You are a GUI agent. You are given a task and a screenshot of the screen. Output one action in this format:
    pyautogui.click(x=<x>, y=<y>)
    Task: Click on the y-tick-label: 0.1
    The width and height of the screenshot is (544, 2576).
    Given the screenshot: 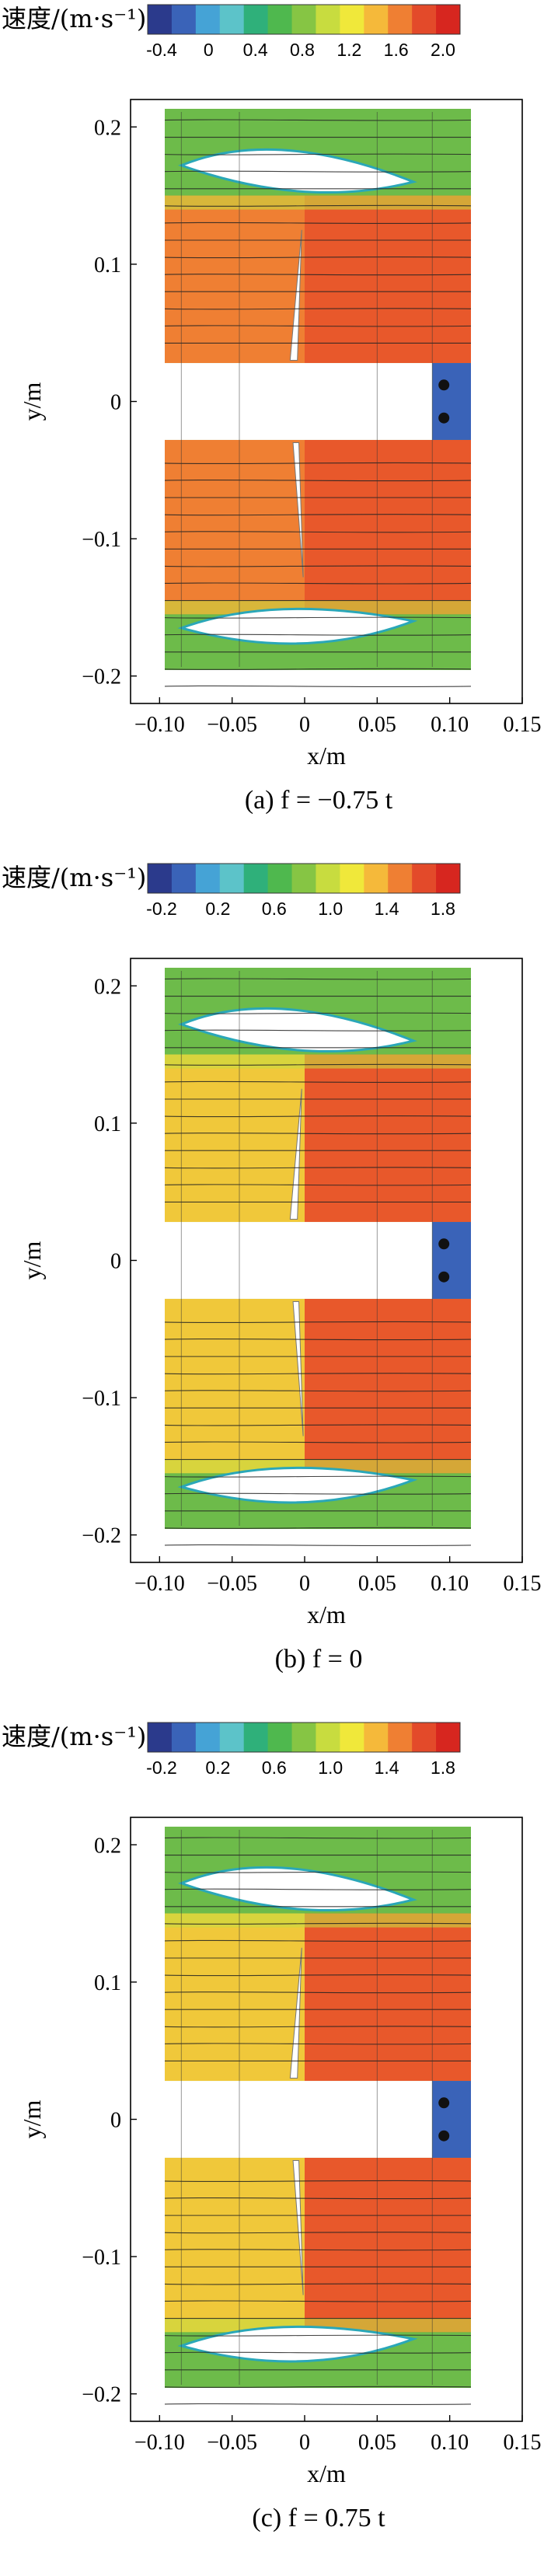 What is the action you would take?
    pyautogui.click(x=108, y=1983)
    